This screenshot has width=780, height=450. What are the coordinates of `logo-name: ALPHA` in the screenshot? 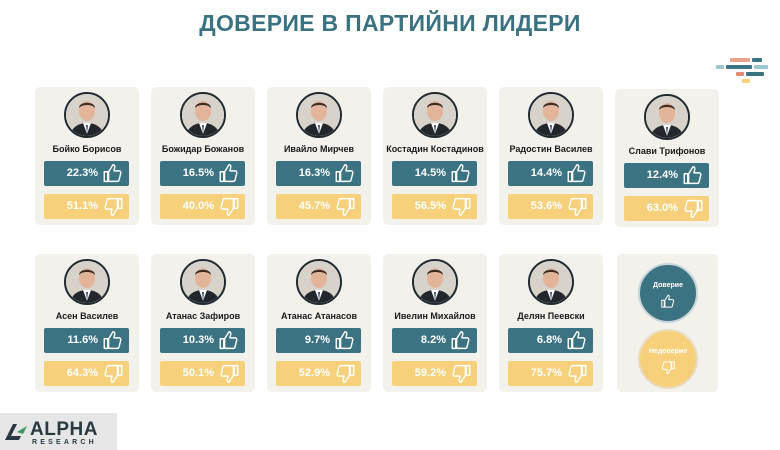 It's located at (64, 429).